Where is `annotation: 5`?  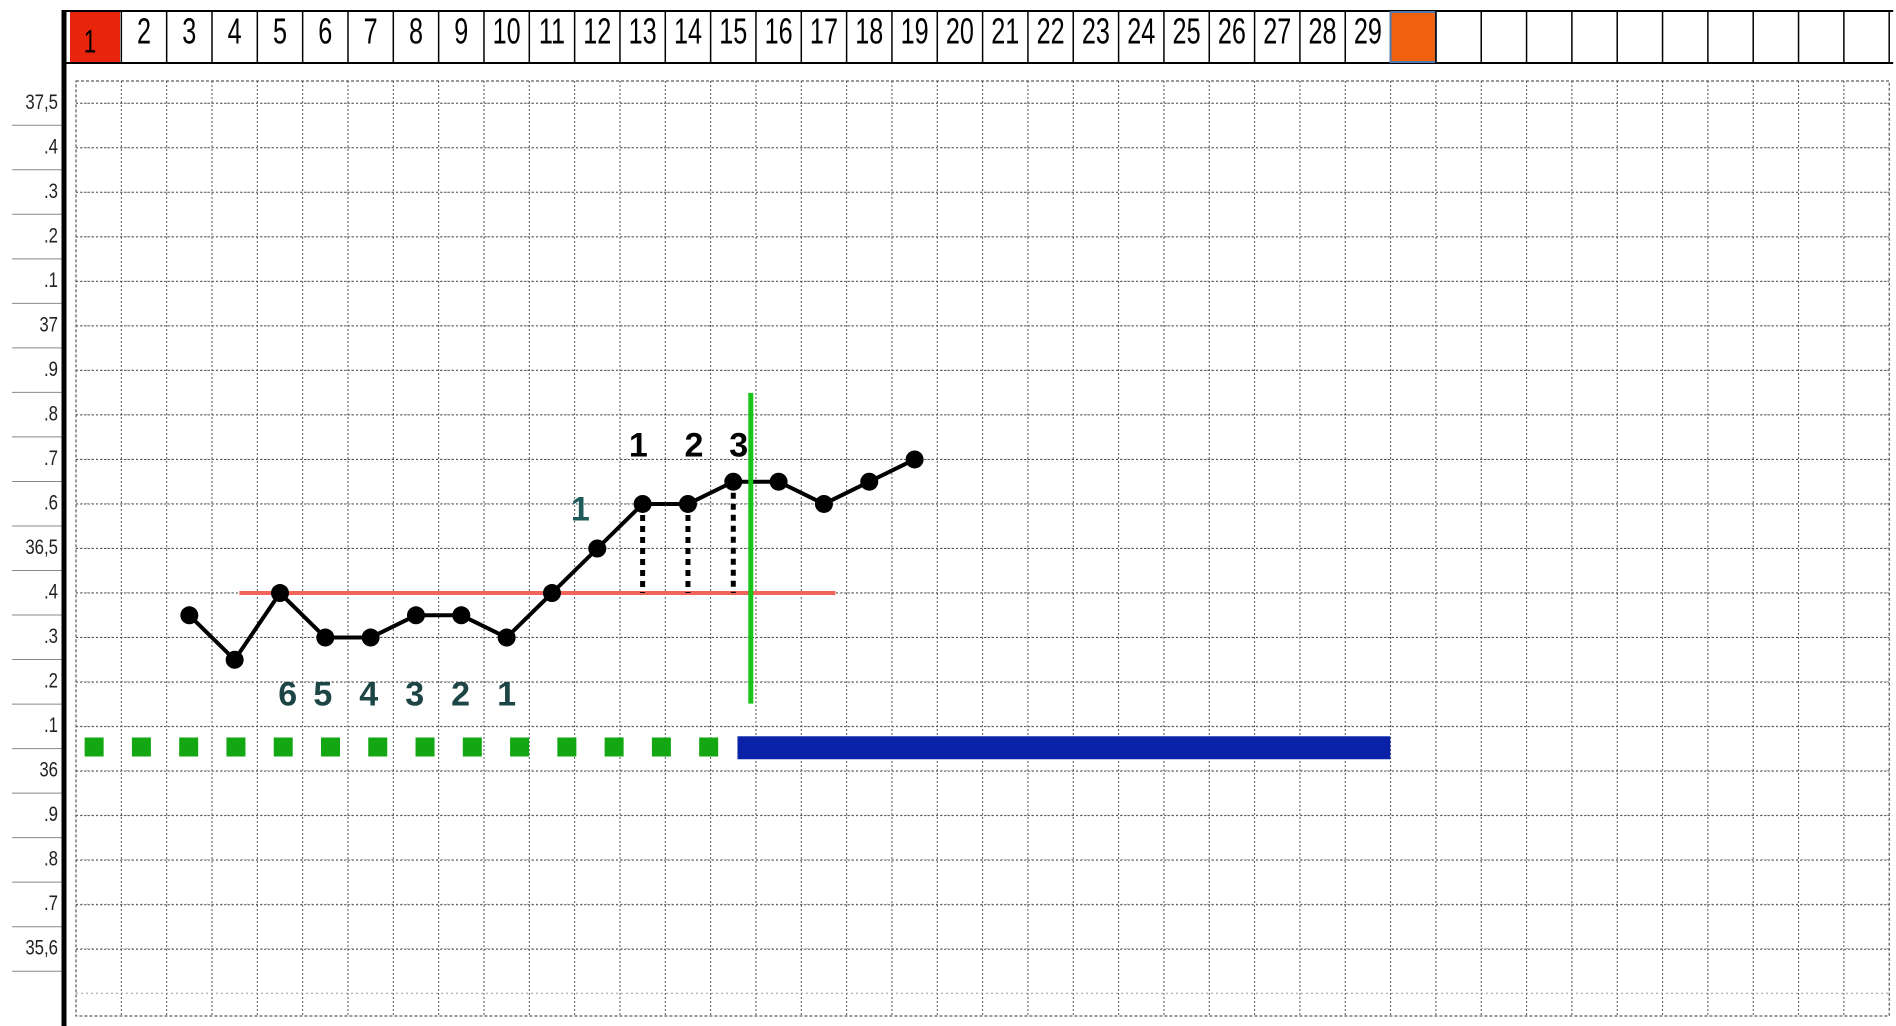 annotation: 5 is located at coordinates (322, 694).